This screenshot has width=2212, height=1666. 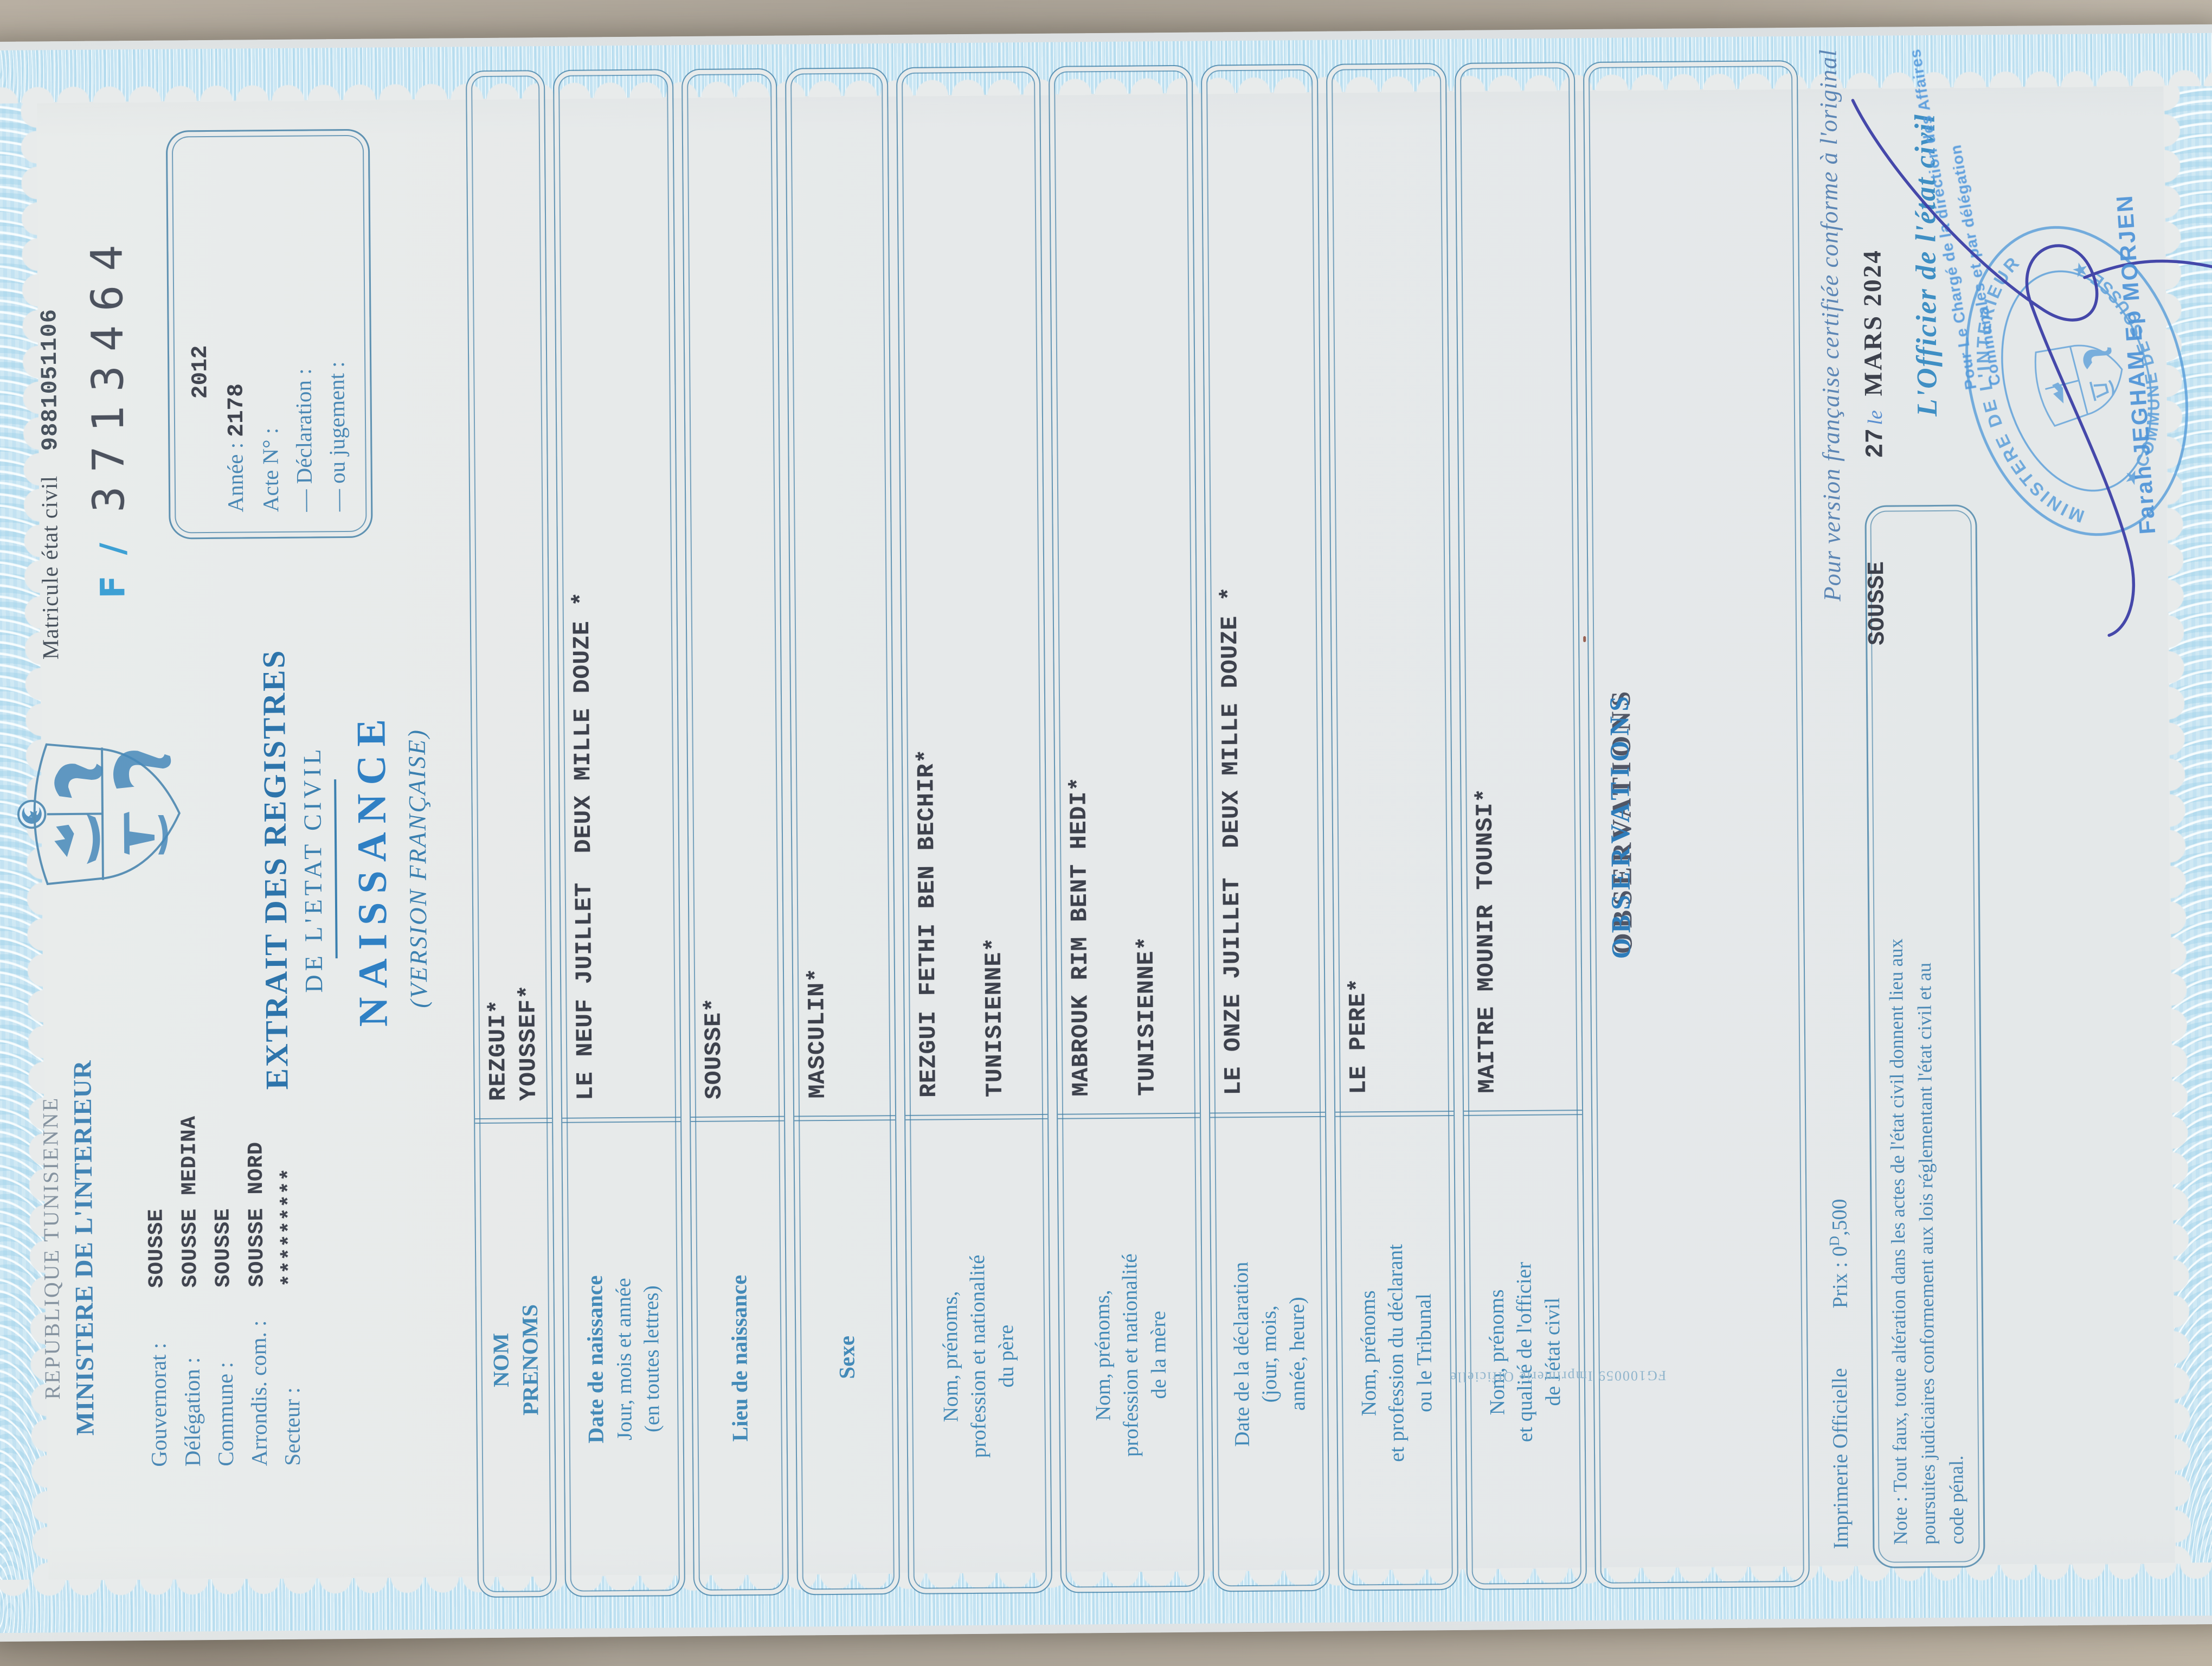 I want to click on officier-value: MAITRE MOUNIR TOUNSI*, so click(x=1486, y=940).